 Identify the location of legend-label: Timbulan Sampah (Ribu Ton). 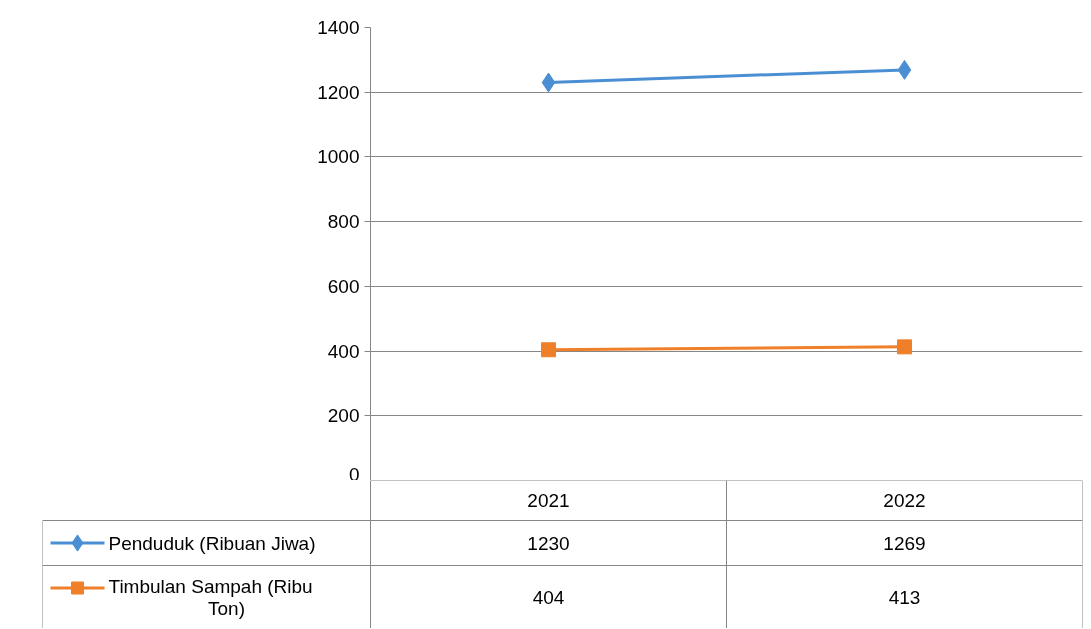
(210, 597).